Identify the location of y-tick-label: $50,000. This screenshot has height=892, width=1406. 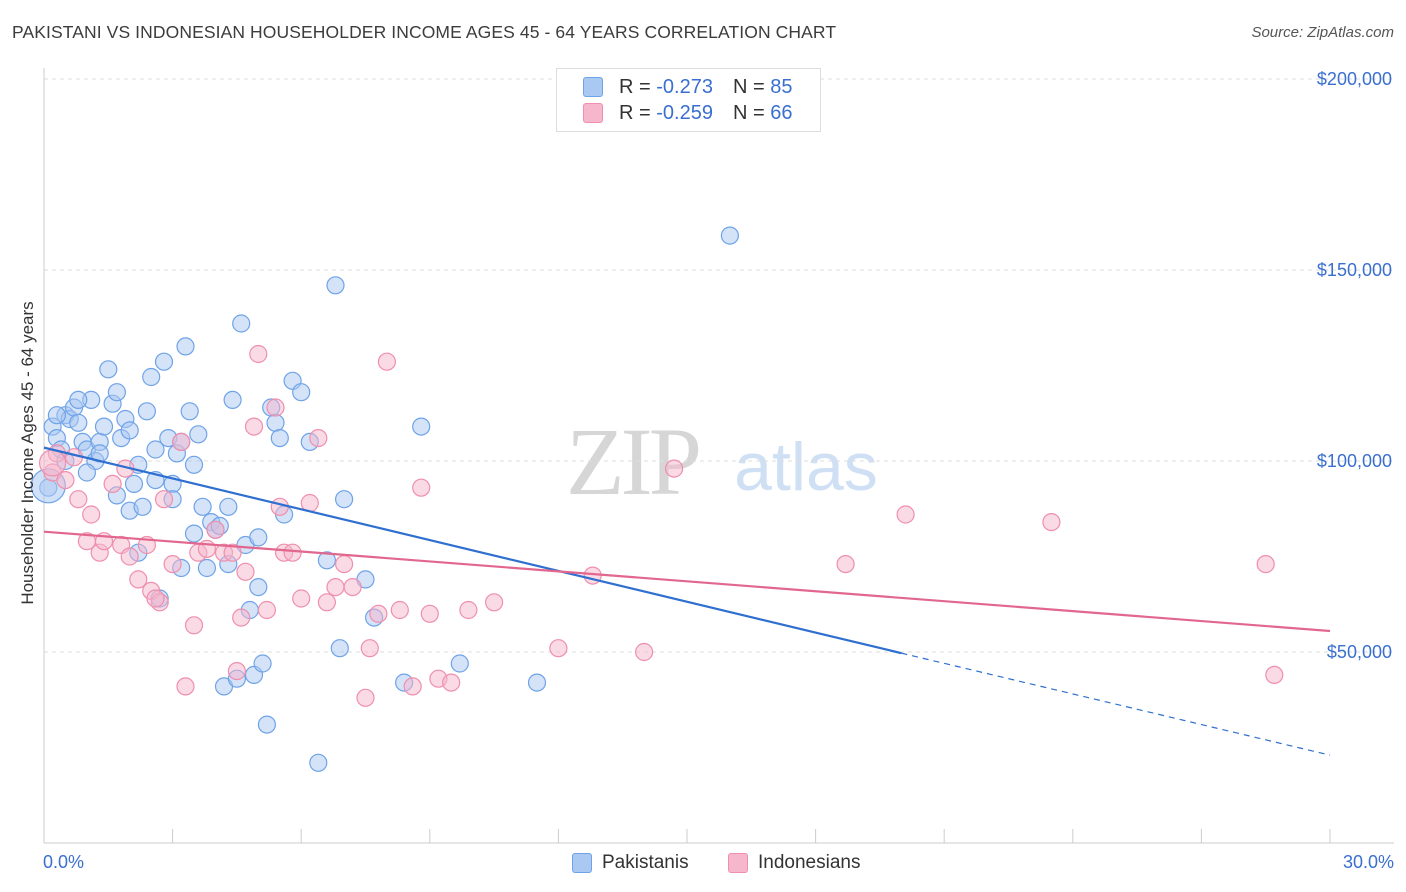
(1359, 652).